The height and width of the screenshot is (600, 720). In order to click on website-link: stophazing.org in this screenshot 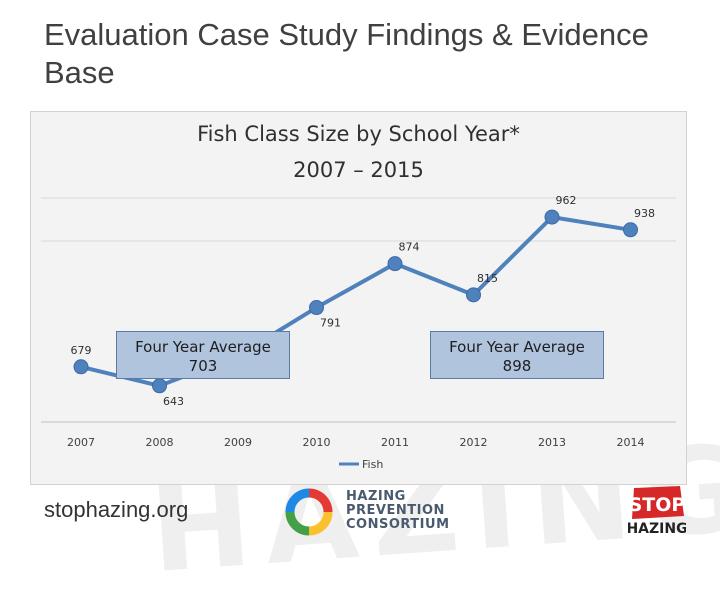, I will do `click(116, 509)`.